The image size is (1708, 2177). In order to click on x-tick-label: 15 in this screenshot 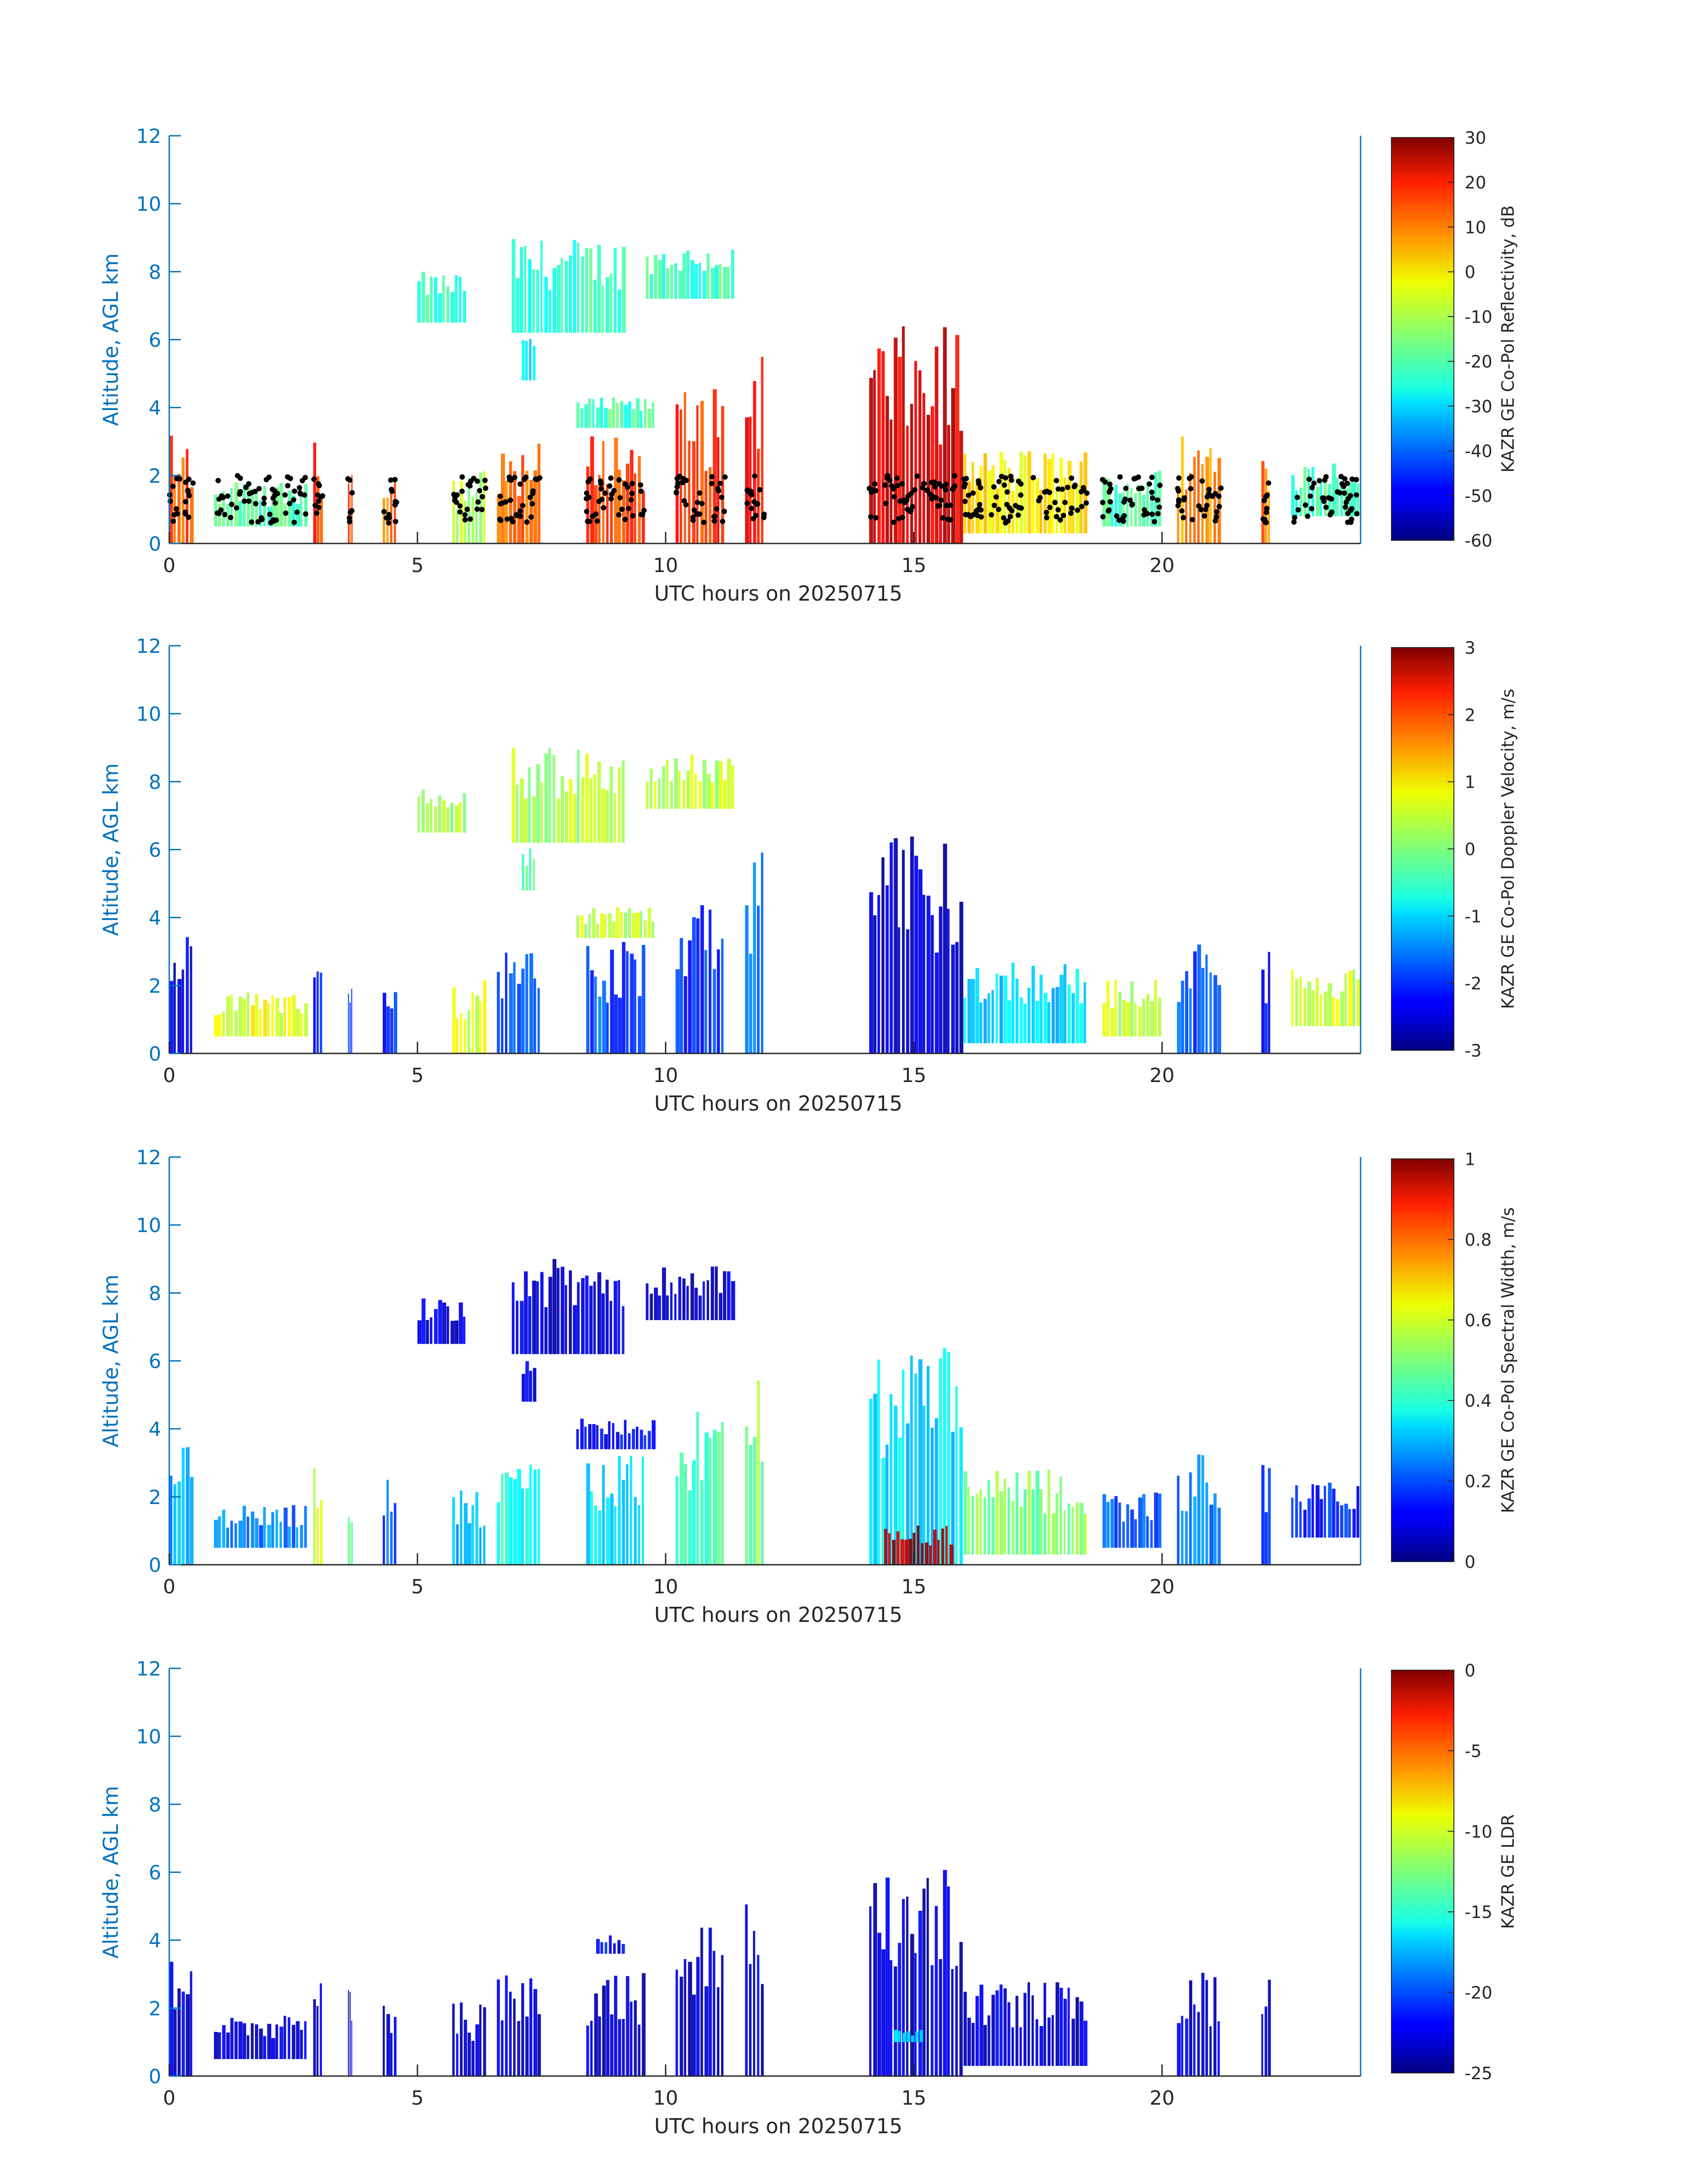, I will do `click(914, 1586)`.